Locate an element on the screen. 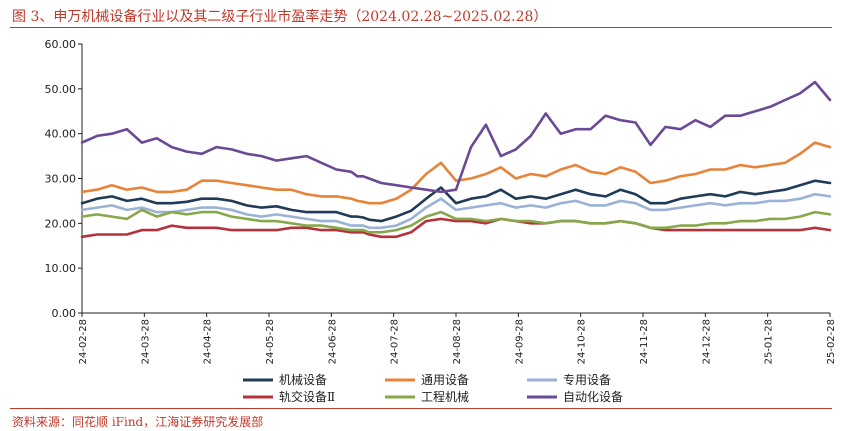 The height and width of the screenshot is (431, 842). y-tick-label: 30.00 is located at coordinates (61, 179).